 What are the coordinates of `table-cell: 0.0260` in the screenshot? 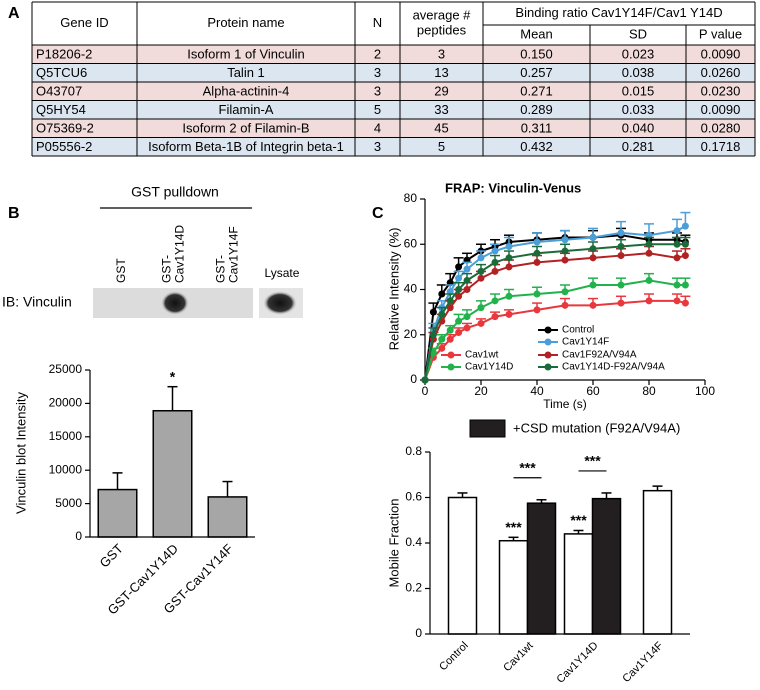 It's located at (721, 72).